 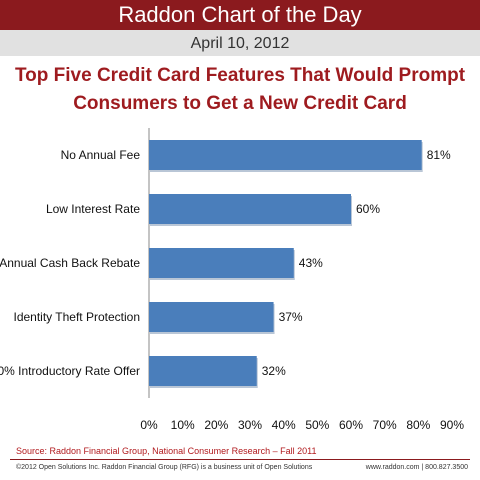 I want to click on value-label: 37%, so click(x=291, y=317).